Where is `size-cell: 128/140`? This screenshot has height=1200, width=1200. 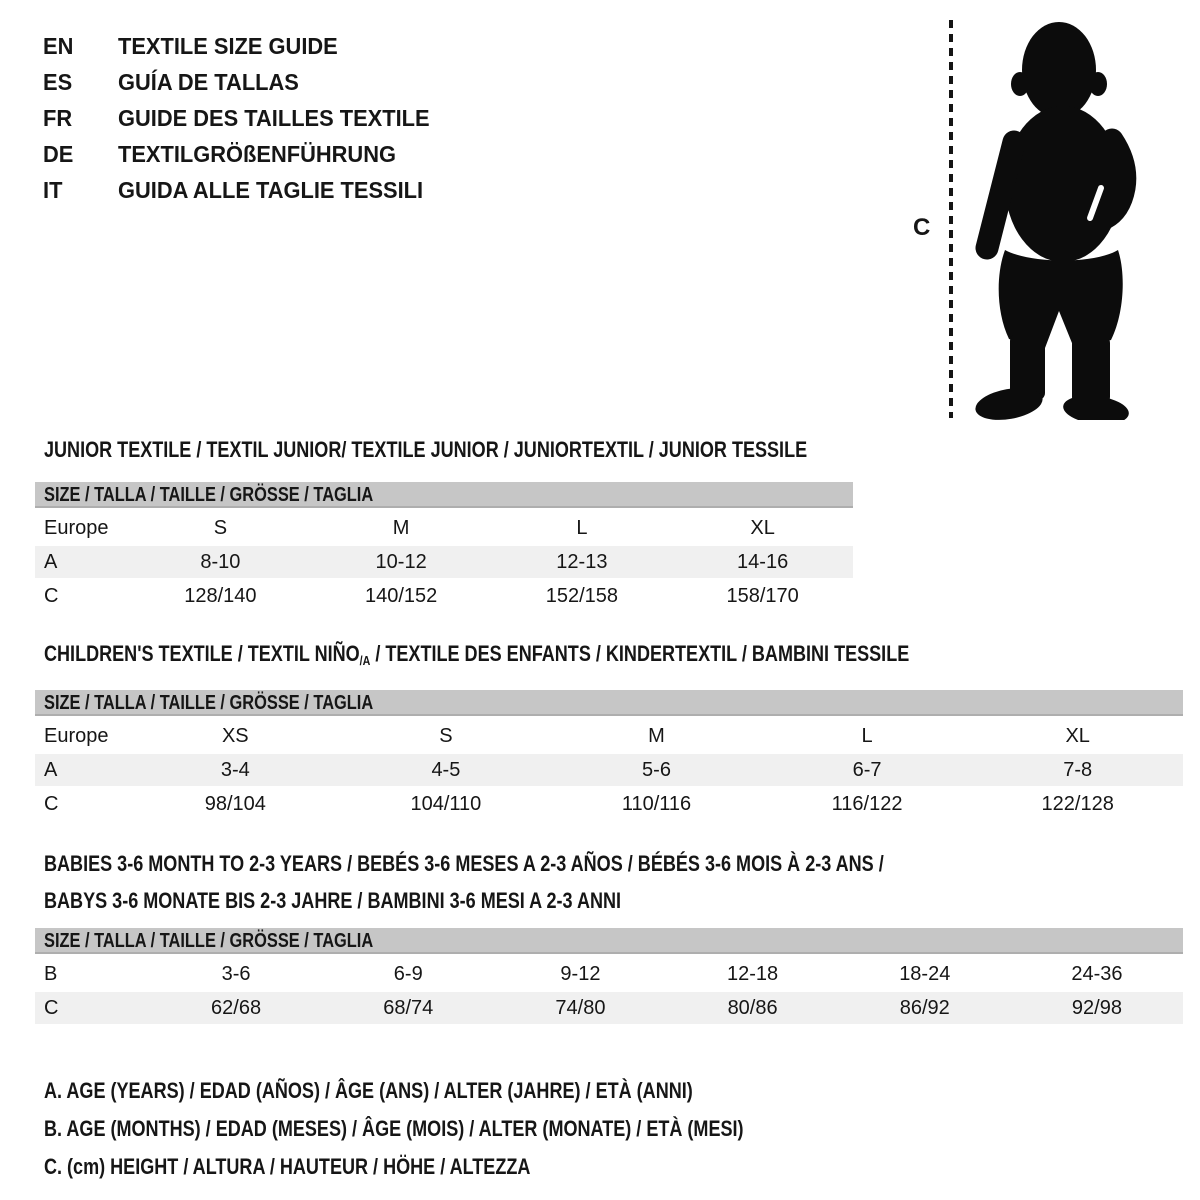 size-cell: 128/140 is located at coordinates (220, 595).